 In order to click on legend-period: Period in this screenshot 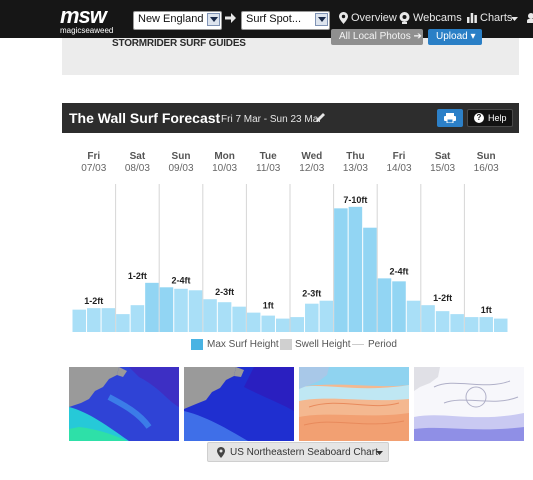, I will do `click(382, 344)`.